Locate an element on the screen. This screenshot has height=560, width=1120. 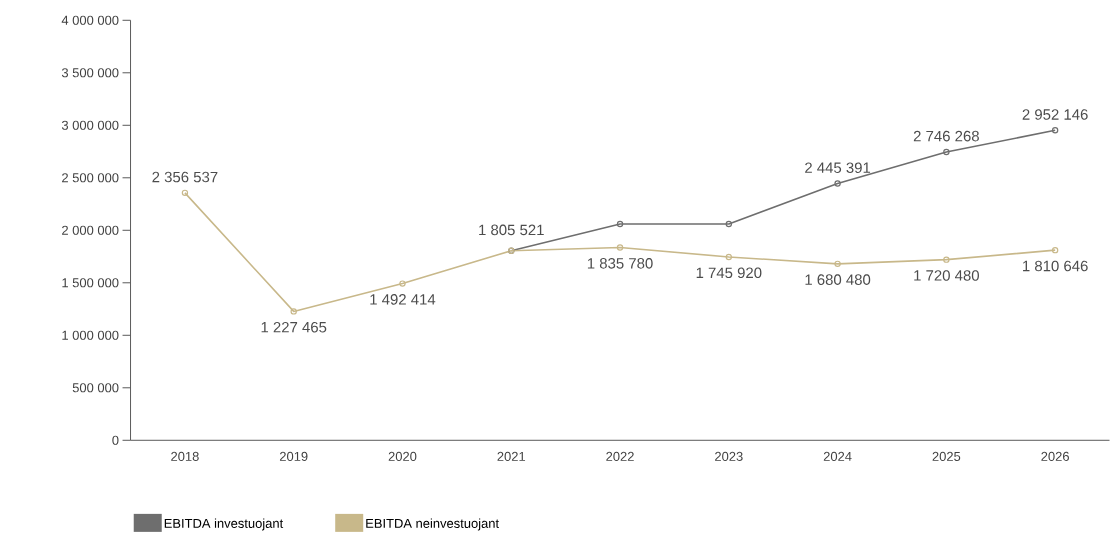
data-label: 1 680 480 is located at coordinates (838, 279).